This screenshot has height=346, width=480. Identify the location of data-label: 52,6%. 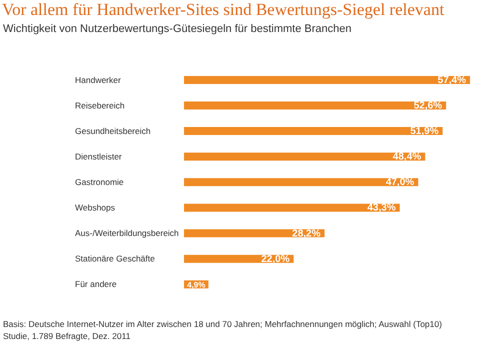
(428, 106).